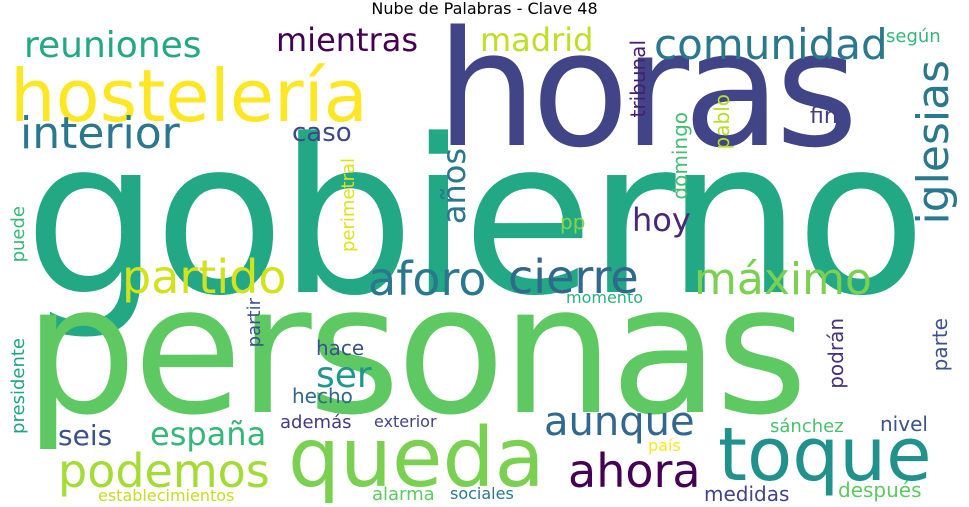 This screenshot has height=507, width=969. Describe the element at coordinates (664, 445) in the screenshot. I see `word-pais: país` at that location.